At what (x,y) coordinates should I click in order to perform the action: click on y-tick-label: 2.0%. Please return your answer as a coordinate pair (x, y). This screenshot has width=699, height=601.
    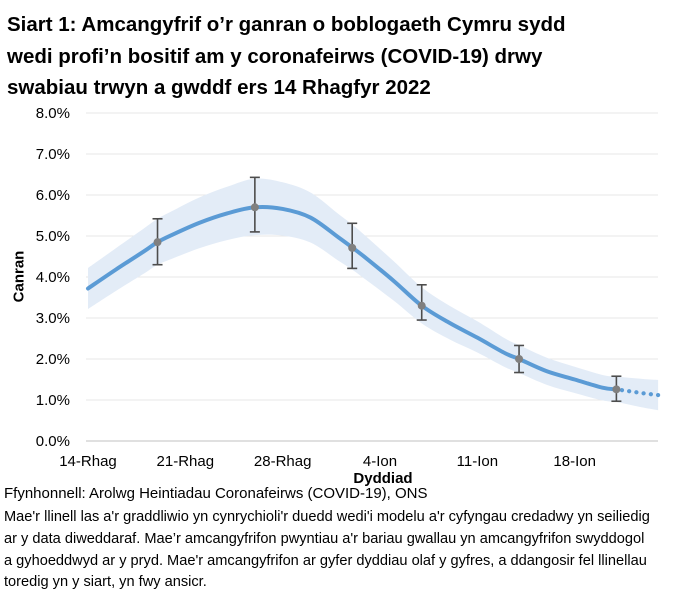
    Looking at the image, I should click on (53, 359).